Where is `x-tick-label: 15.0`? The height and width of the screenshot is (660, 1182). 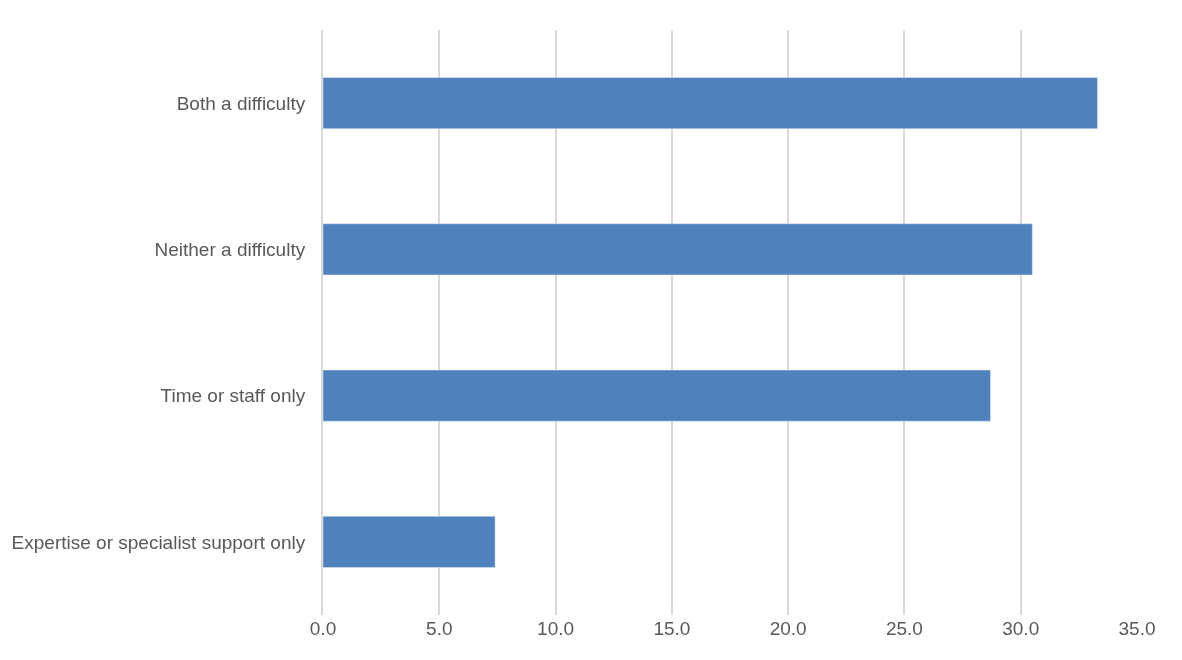
x-tick-label: 15.0 is located at coordinates (672, 628).